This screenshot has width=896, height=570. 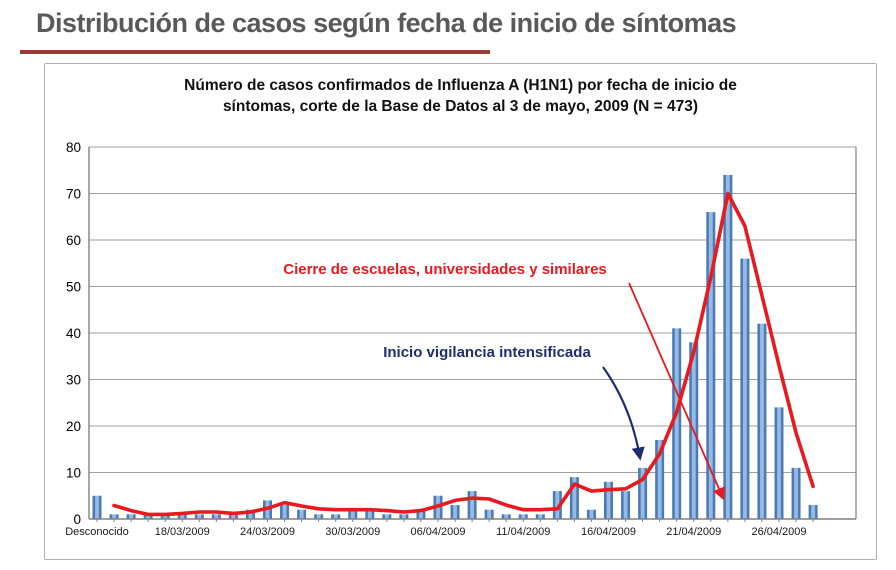 I want to click on x-tick-label: 21/04/2009, so click(x=693, y=532).